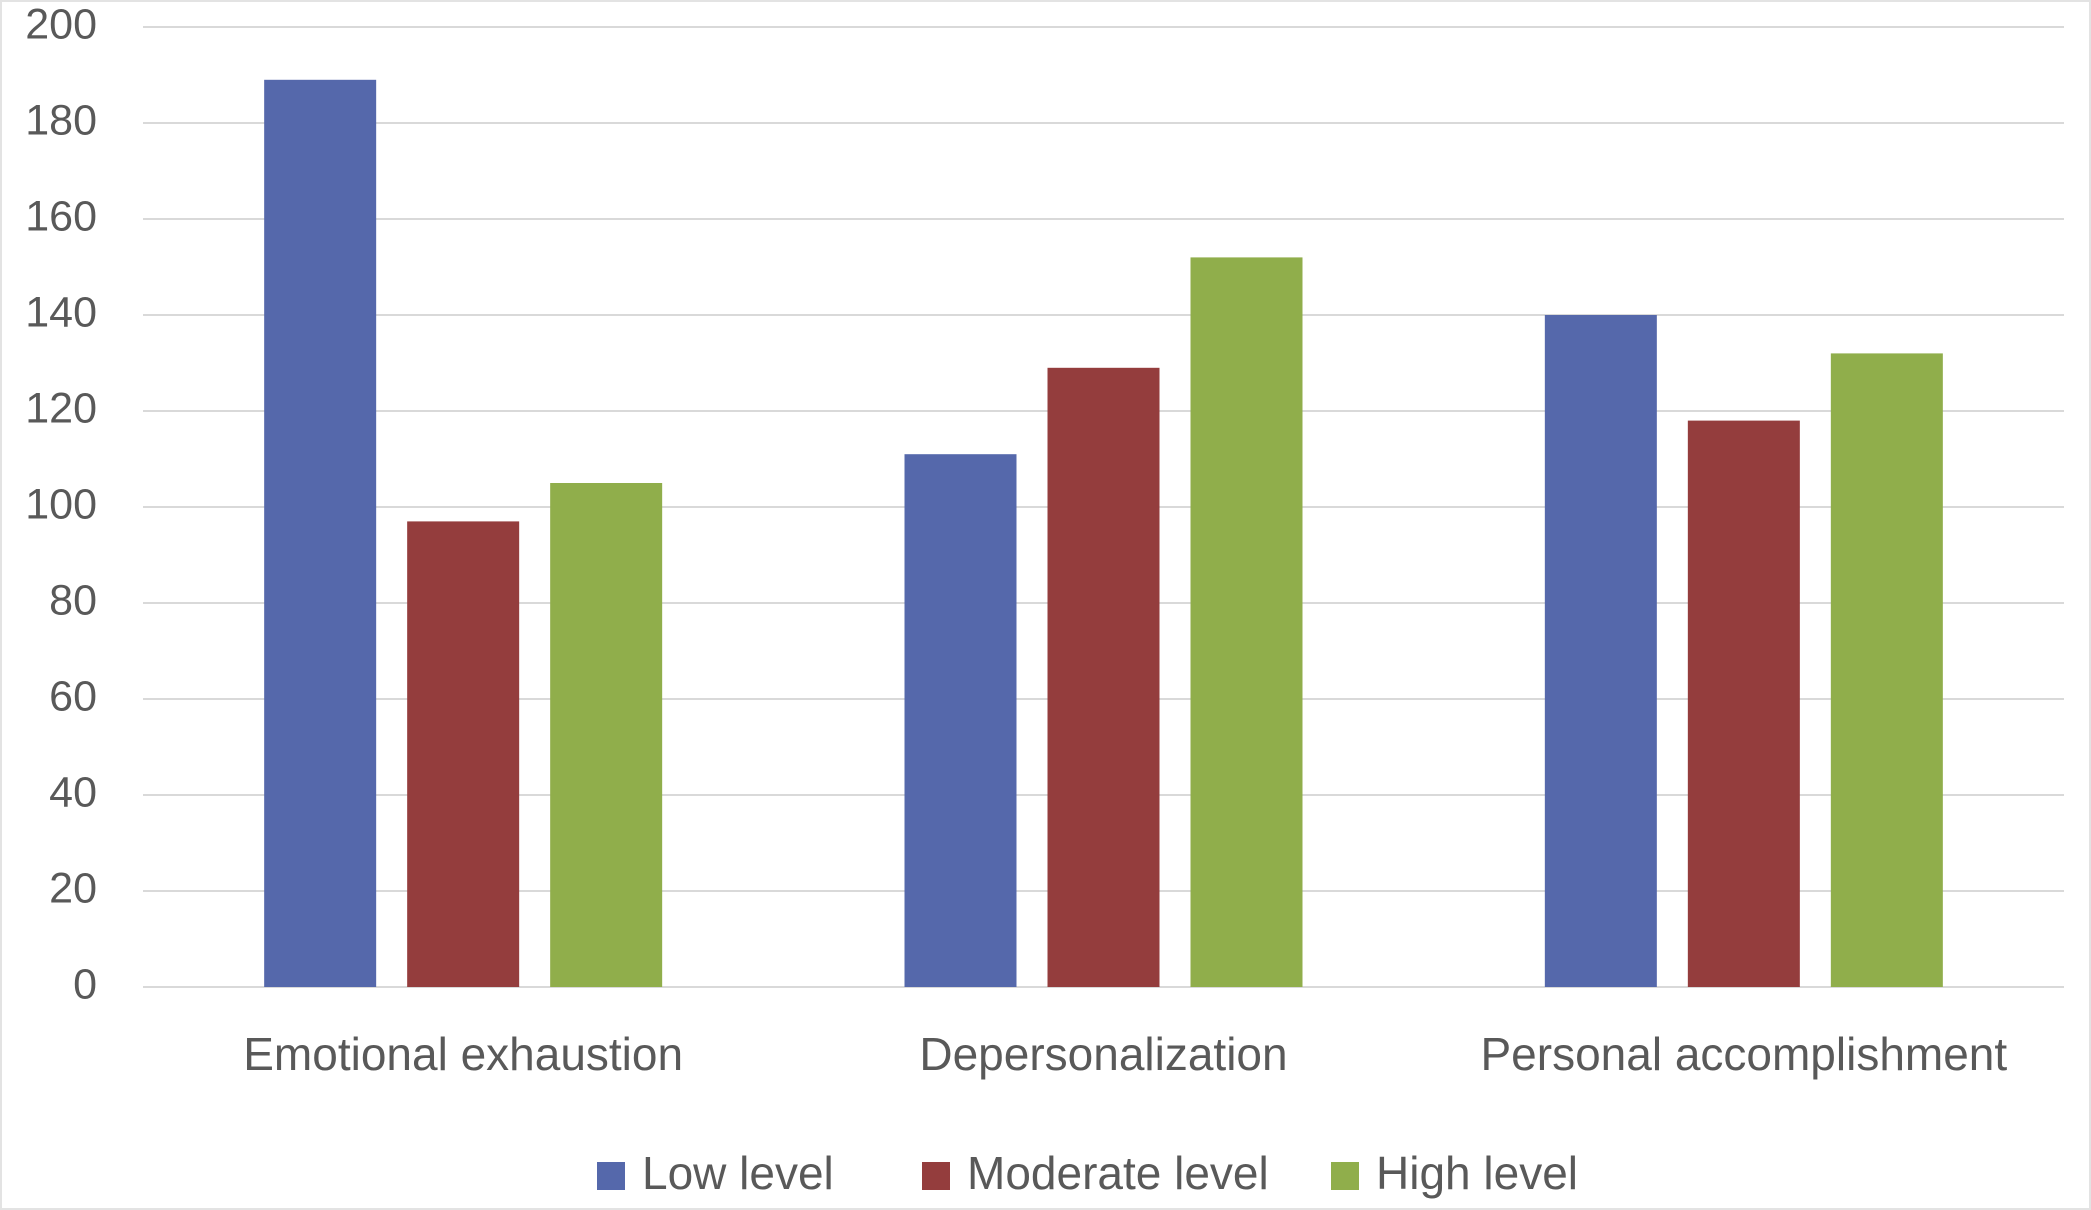  Describe the element at coordinates (61, 24) in the screenshot. I see `y-tick-label: 200` at that location.